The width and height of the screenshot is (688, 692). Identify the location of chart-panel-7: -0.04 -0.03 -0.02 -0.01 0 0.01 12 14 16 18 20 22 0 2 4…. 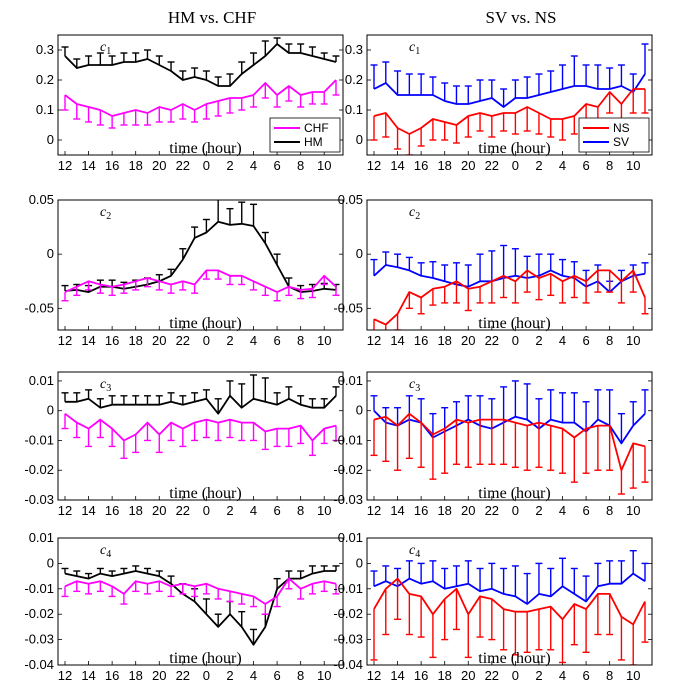
(184, 606).